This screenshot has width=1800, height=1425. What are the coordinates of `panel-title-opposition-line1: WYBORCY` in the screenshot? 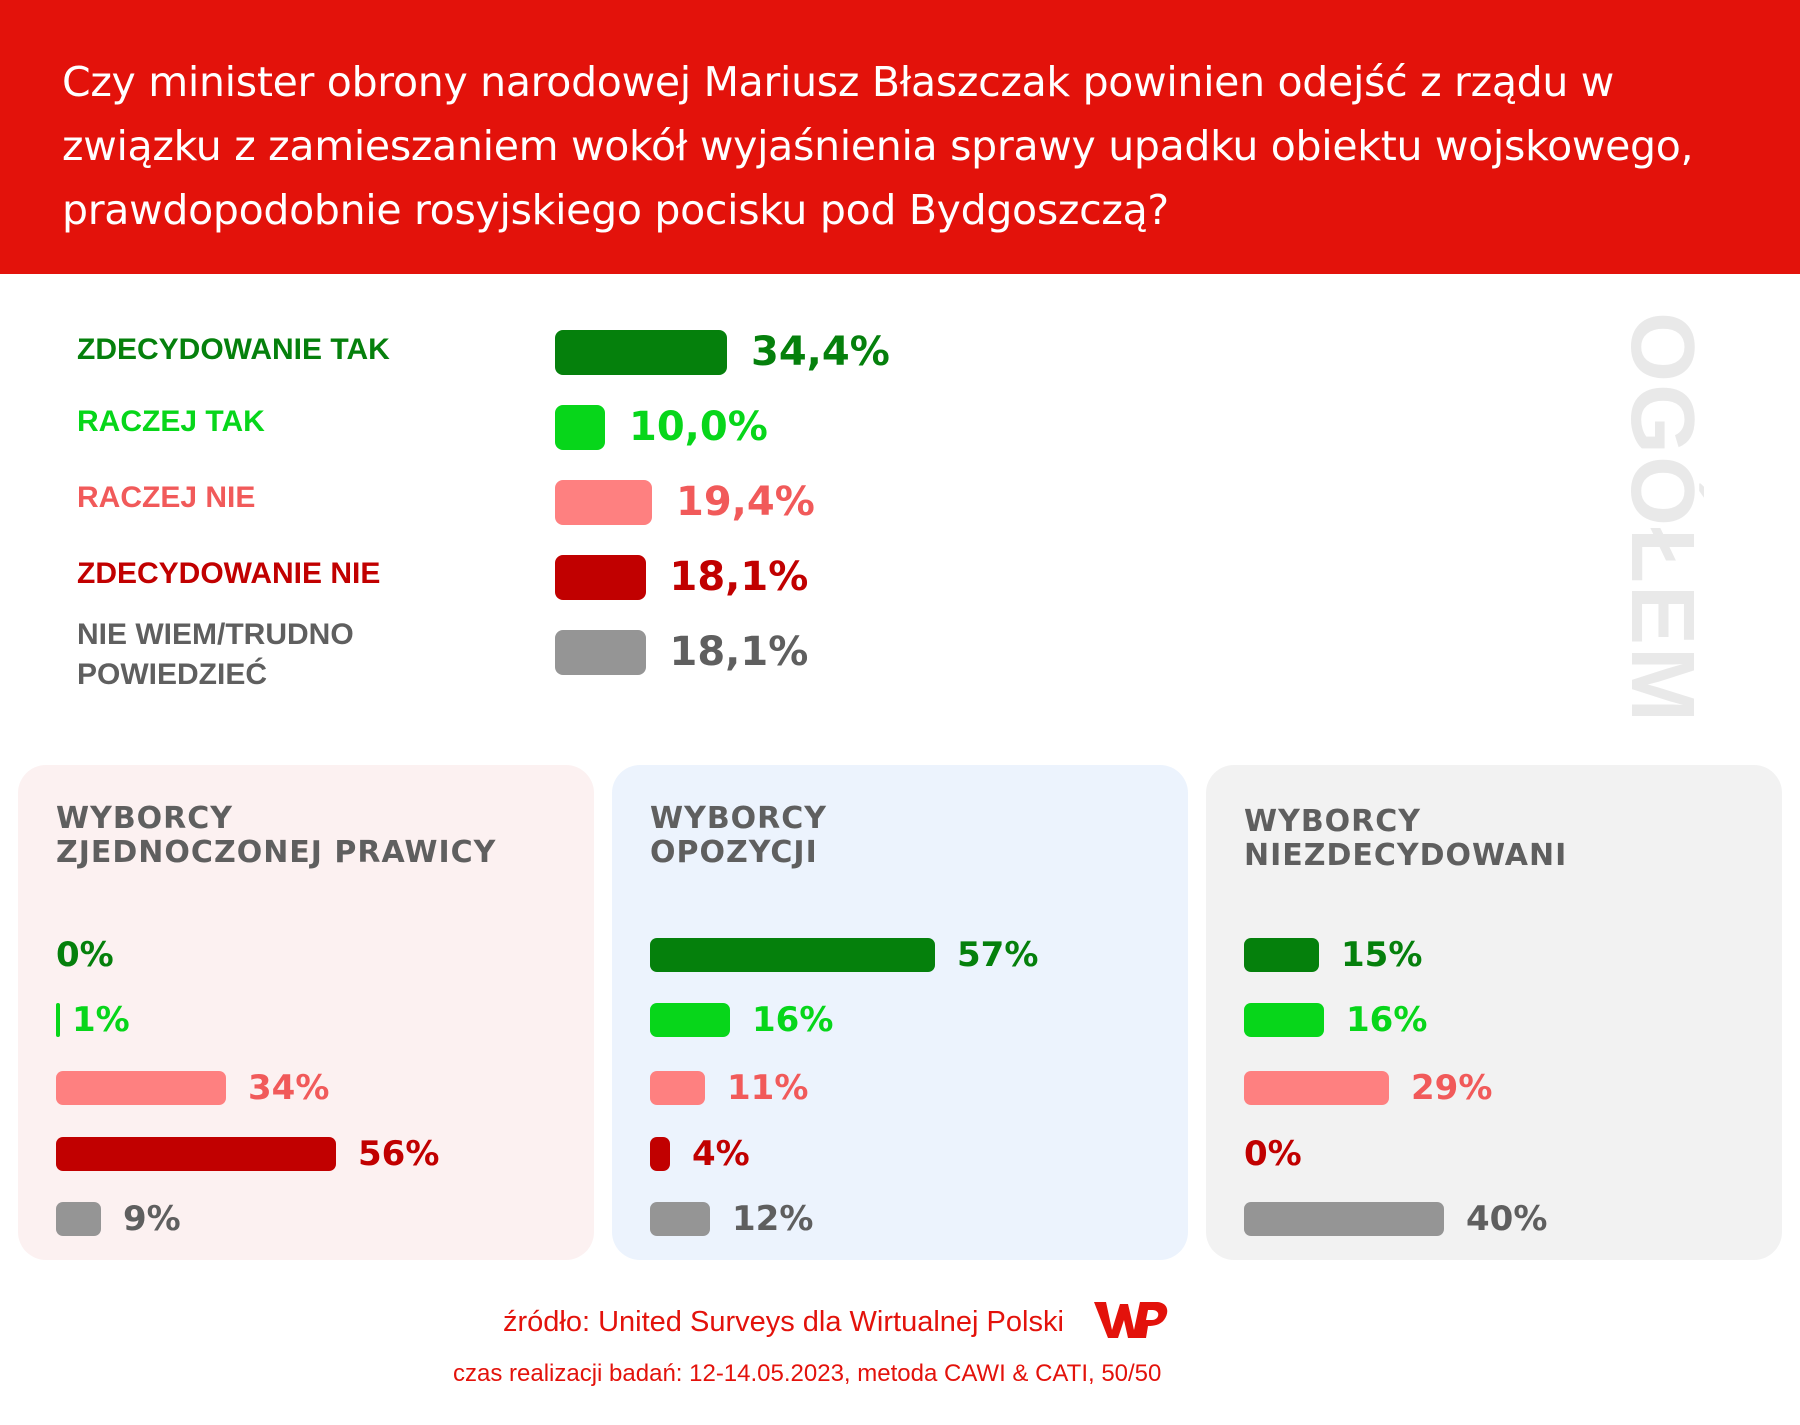 It's located at (739, 818).